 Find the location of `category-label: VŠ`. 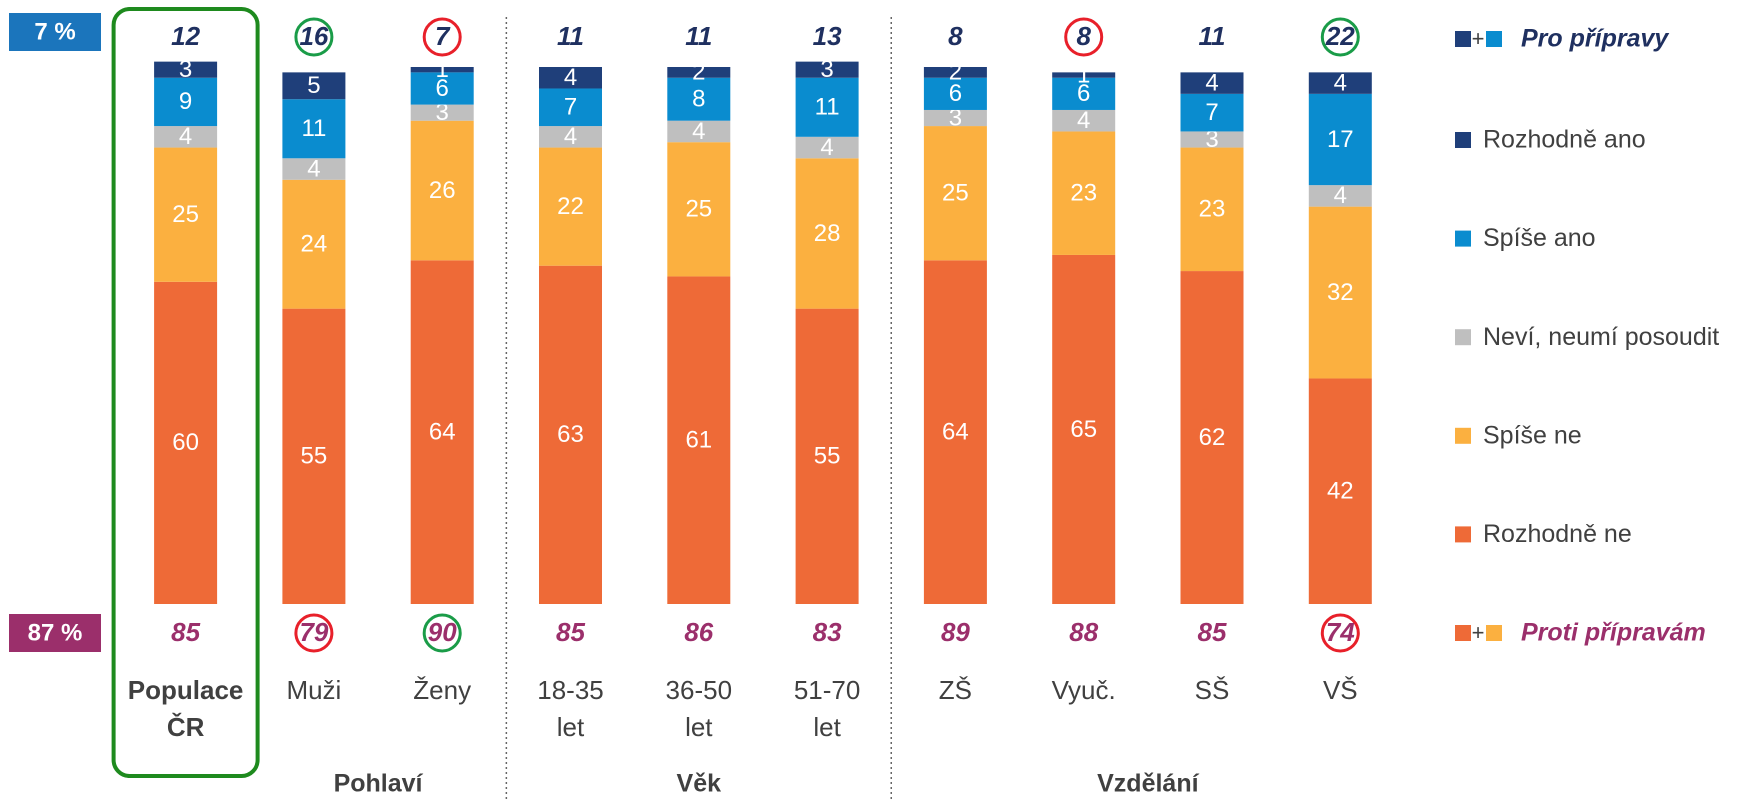

category-label: VŠ is located at coordinates (1340, 690).